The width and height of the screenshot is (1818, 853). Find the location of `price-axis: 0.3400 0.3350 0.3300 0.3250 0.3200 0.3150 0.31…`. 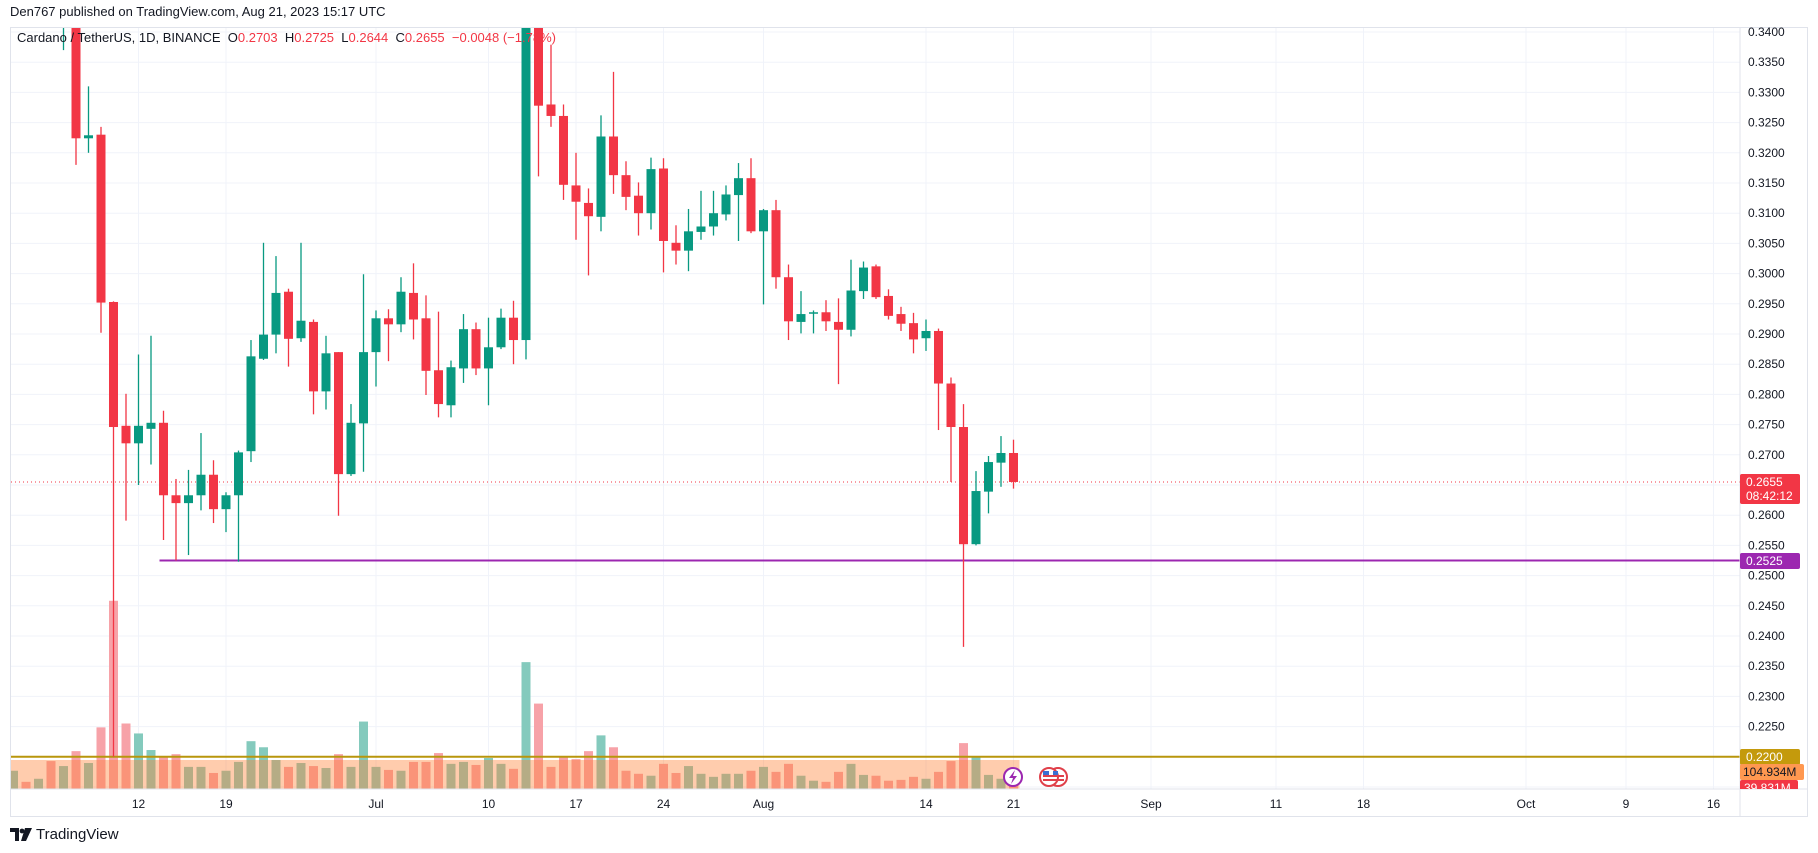

price-axis: 0.3400 0.3350 0.3300 0.3250 0.3200 0.3150 0.31… is located at coordinates (1762, 421).